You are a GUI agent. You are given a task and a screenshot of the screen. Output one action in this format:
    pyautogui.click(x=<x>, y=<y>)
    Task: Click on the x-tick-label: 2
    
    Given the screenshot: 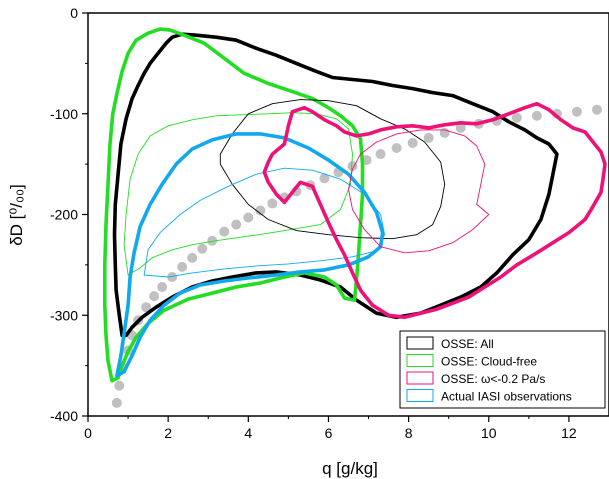 What is the action you would take?
    pyautogui.click(x=168, y=433)
    